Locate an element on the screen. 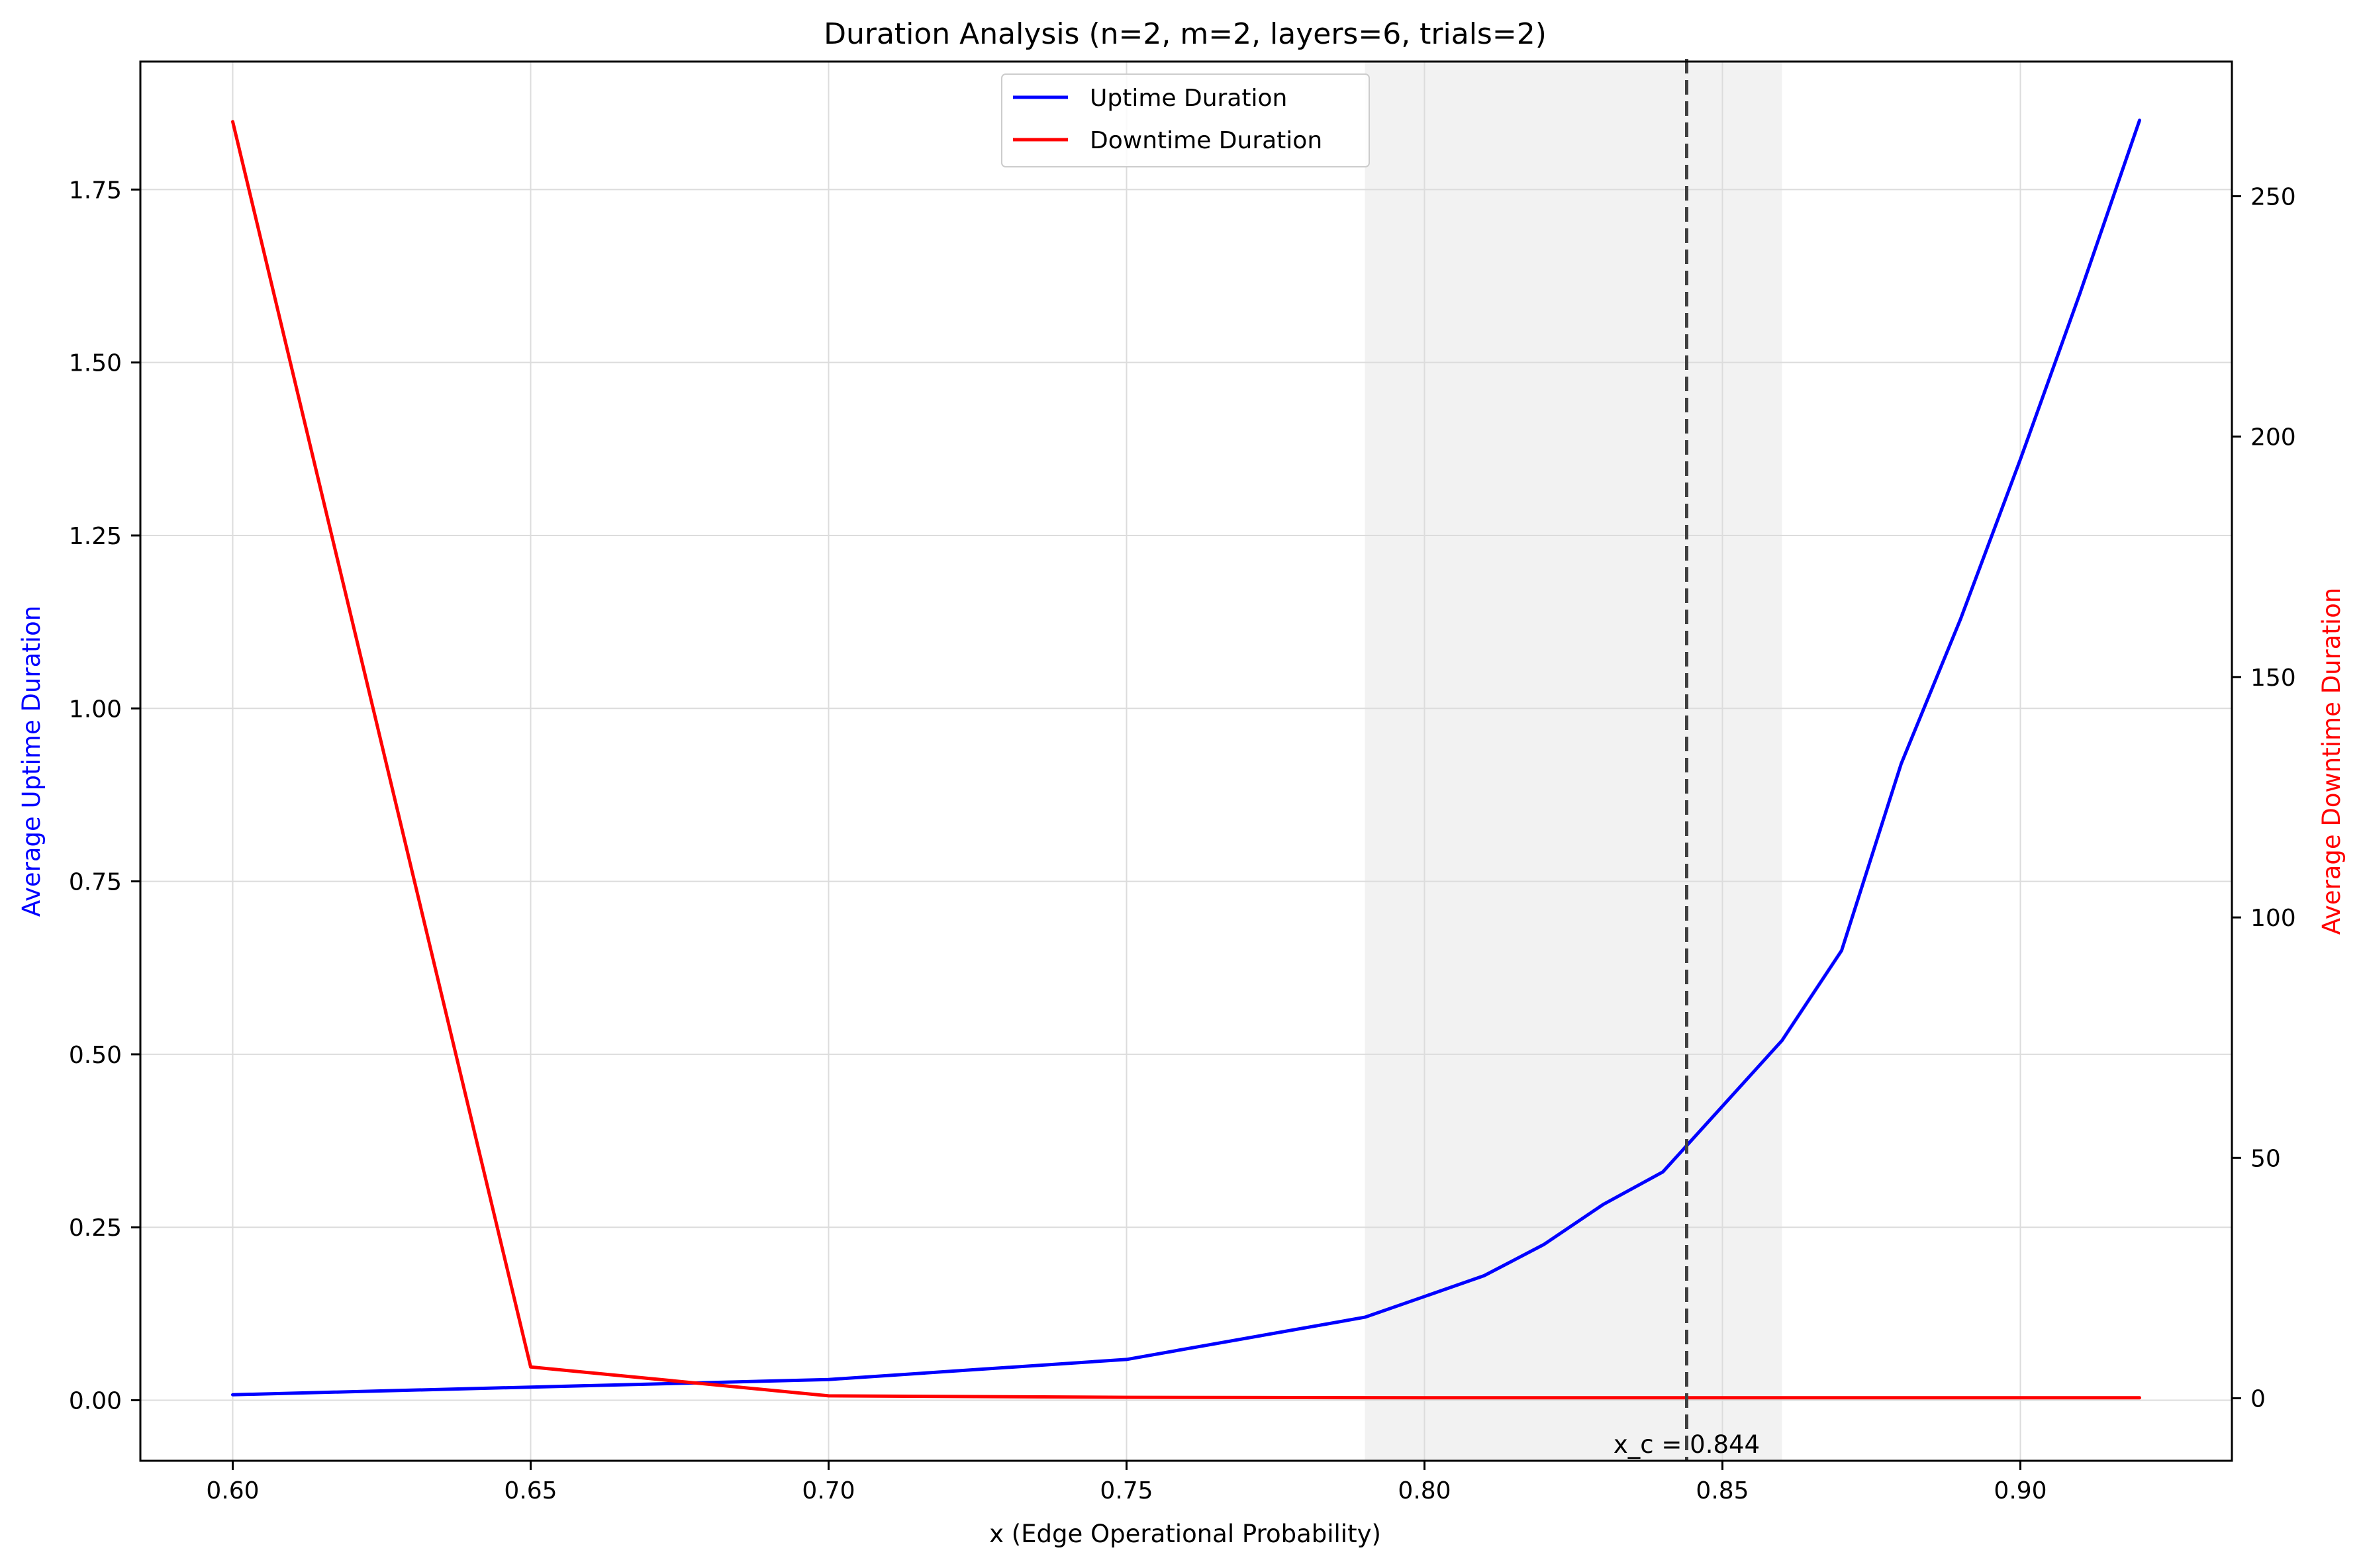 This screenshot has width=2363, height=1568. critical-line-label: x_c = 0.844 is located at coordinates (1687, 1444).